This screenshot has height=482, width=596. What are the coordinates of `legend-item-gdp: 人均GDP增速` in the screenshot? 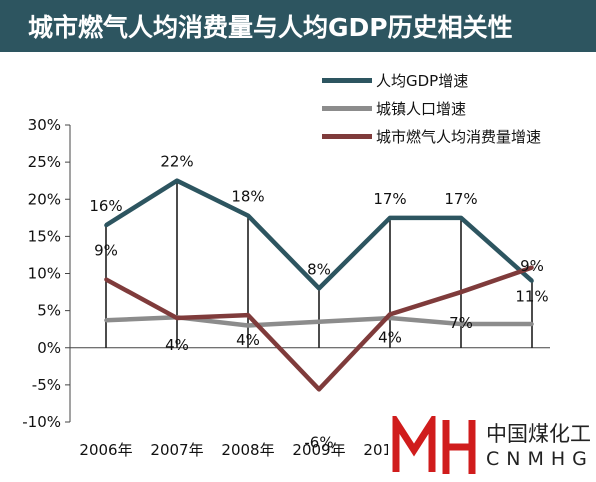 It's located at (431, 80).